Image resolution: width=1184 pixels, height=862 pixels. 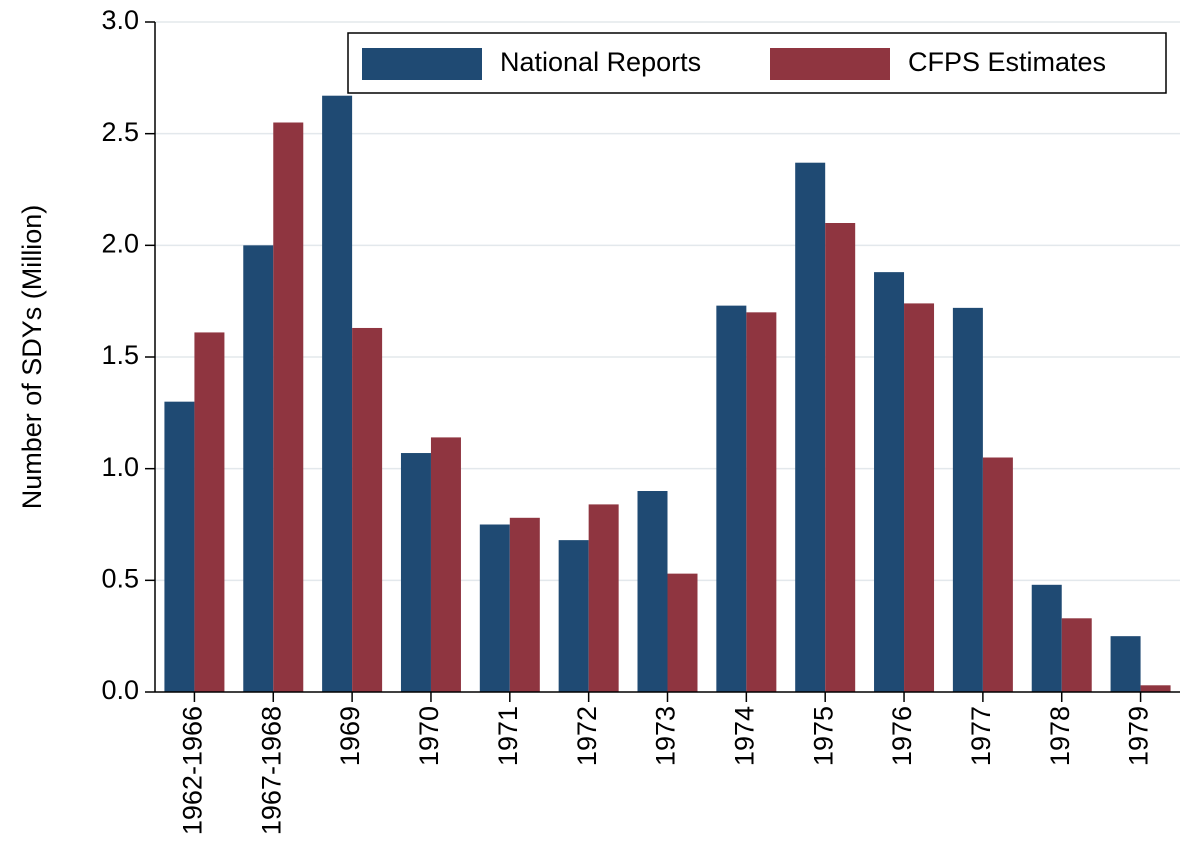 What do you see at coordinates (757, 63) in the screenshot?
I see `legend-box` at bounding box center [757, 63].